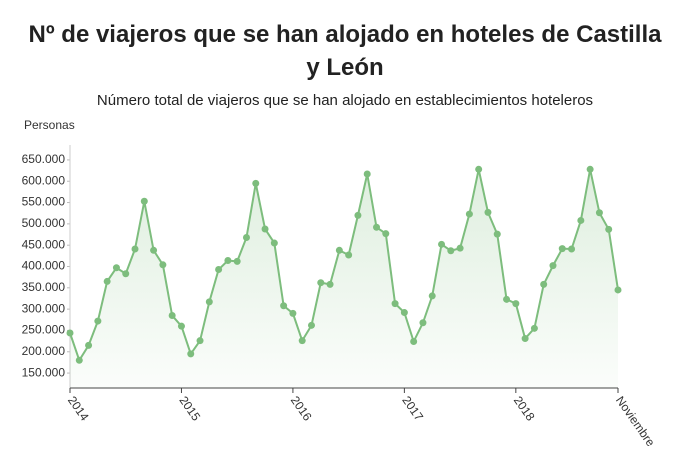 This screenshot has width=690, height=465. I want to click on y-tick-label: 600.000, so click(44, 180).